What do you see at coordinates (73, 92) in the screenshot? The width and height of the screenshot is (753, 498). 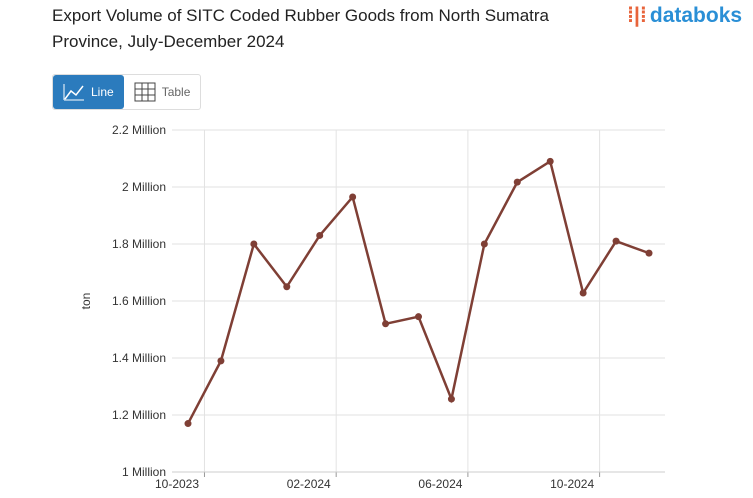 I see `line-icon` at bounding box center [73, 92].